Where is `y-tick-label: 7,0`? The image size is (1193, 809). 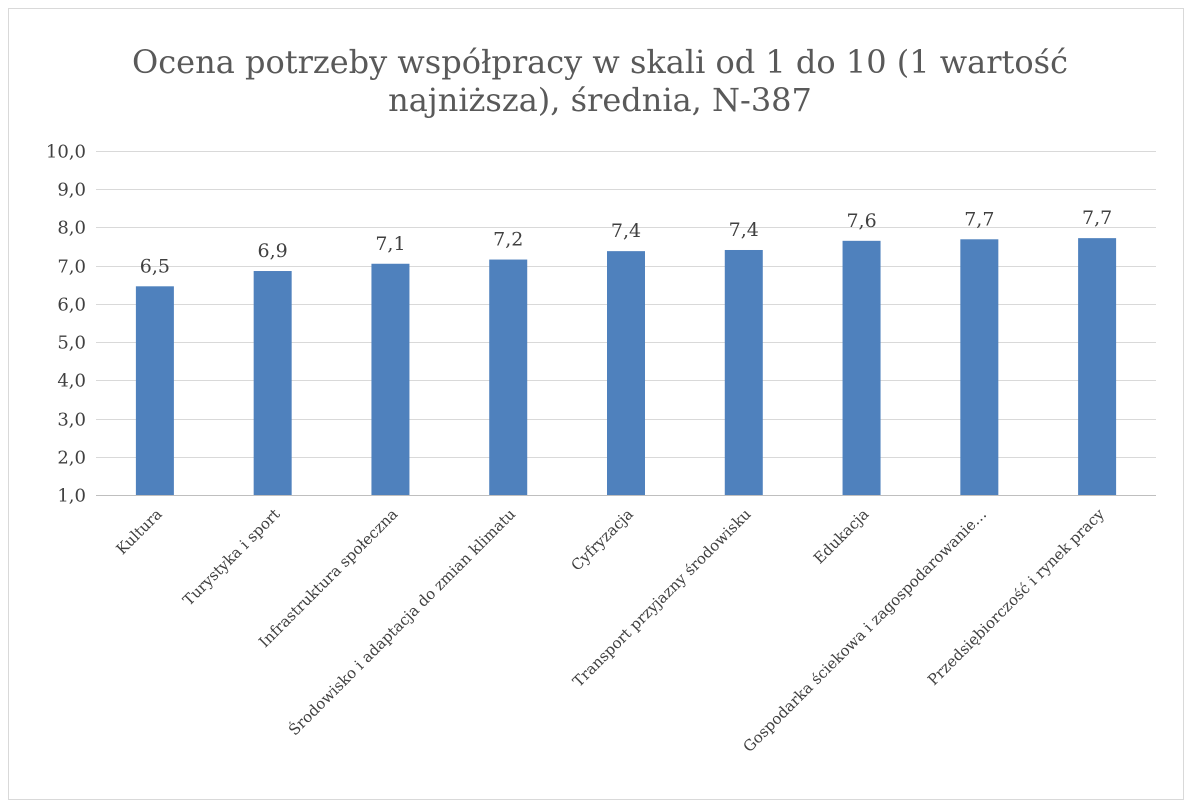
y-tick-label: 7,0 is located at coordinates (71, 267).